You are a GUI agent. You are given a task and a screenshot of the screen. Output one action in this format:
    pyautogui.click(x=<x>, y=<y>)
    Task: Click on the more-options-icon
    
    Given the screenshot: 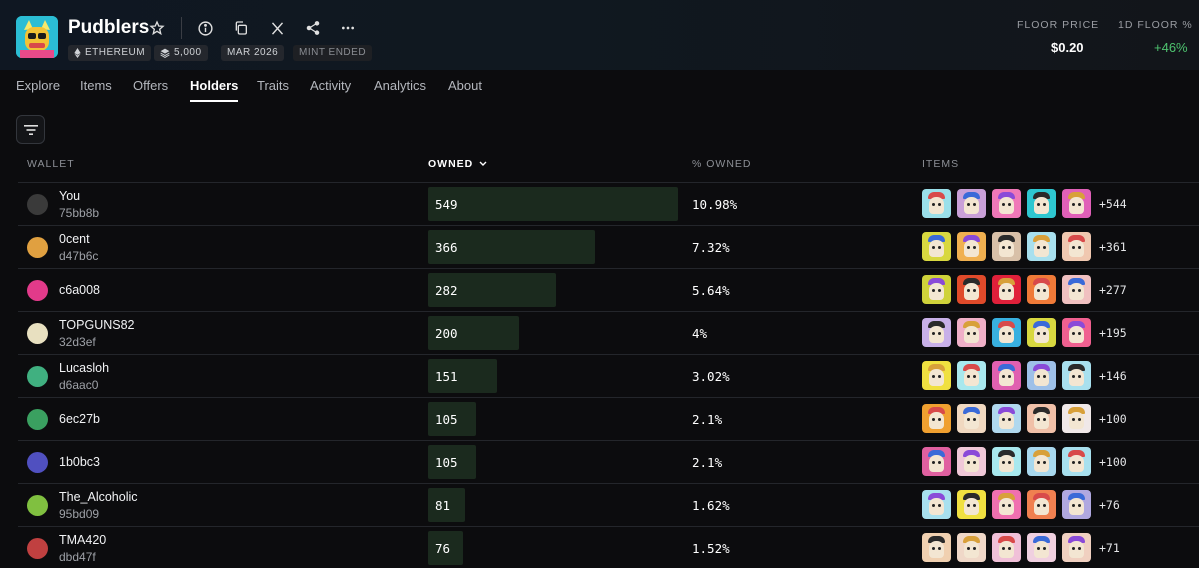 What is the action you would take?
    pyautogui.click(x=348, y=28)
    